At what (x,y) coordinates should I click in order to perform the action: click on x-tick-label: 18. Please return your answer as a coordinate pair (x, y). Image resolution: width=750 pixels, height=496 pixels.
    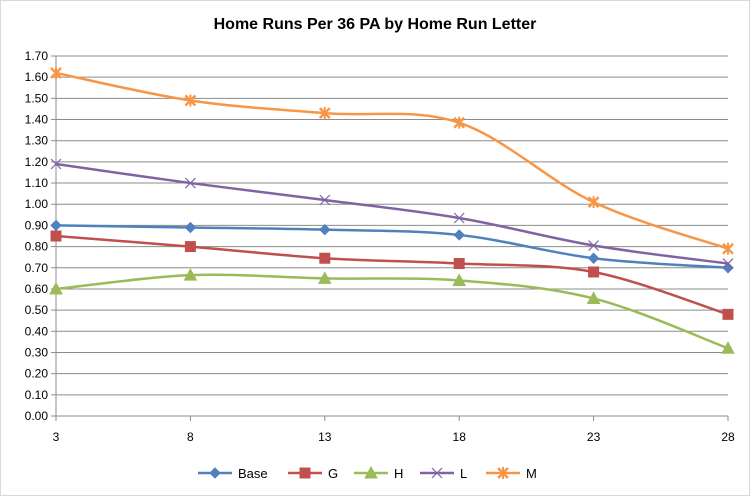
    Looking at the image, I should click on (460, 437).